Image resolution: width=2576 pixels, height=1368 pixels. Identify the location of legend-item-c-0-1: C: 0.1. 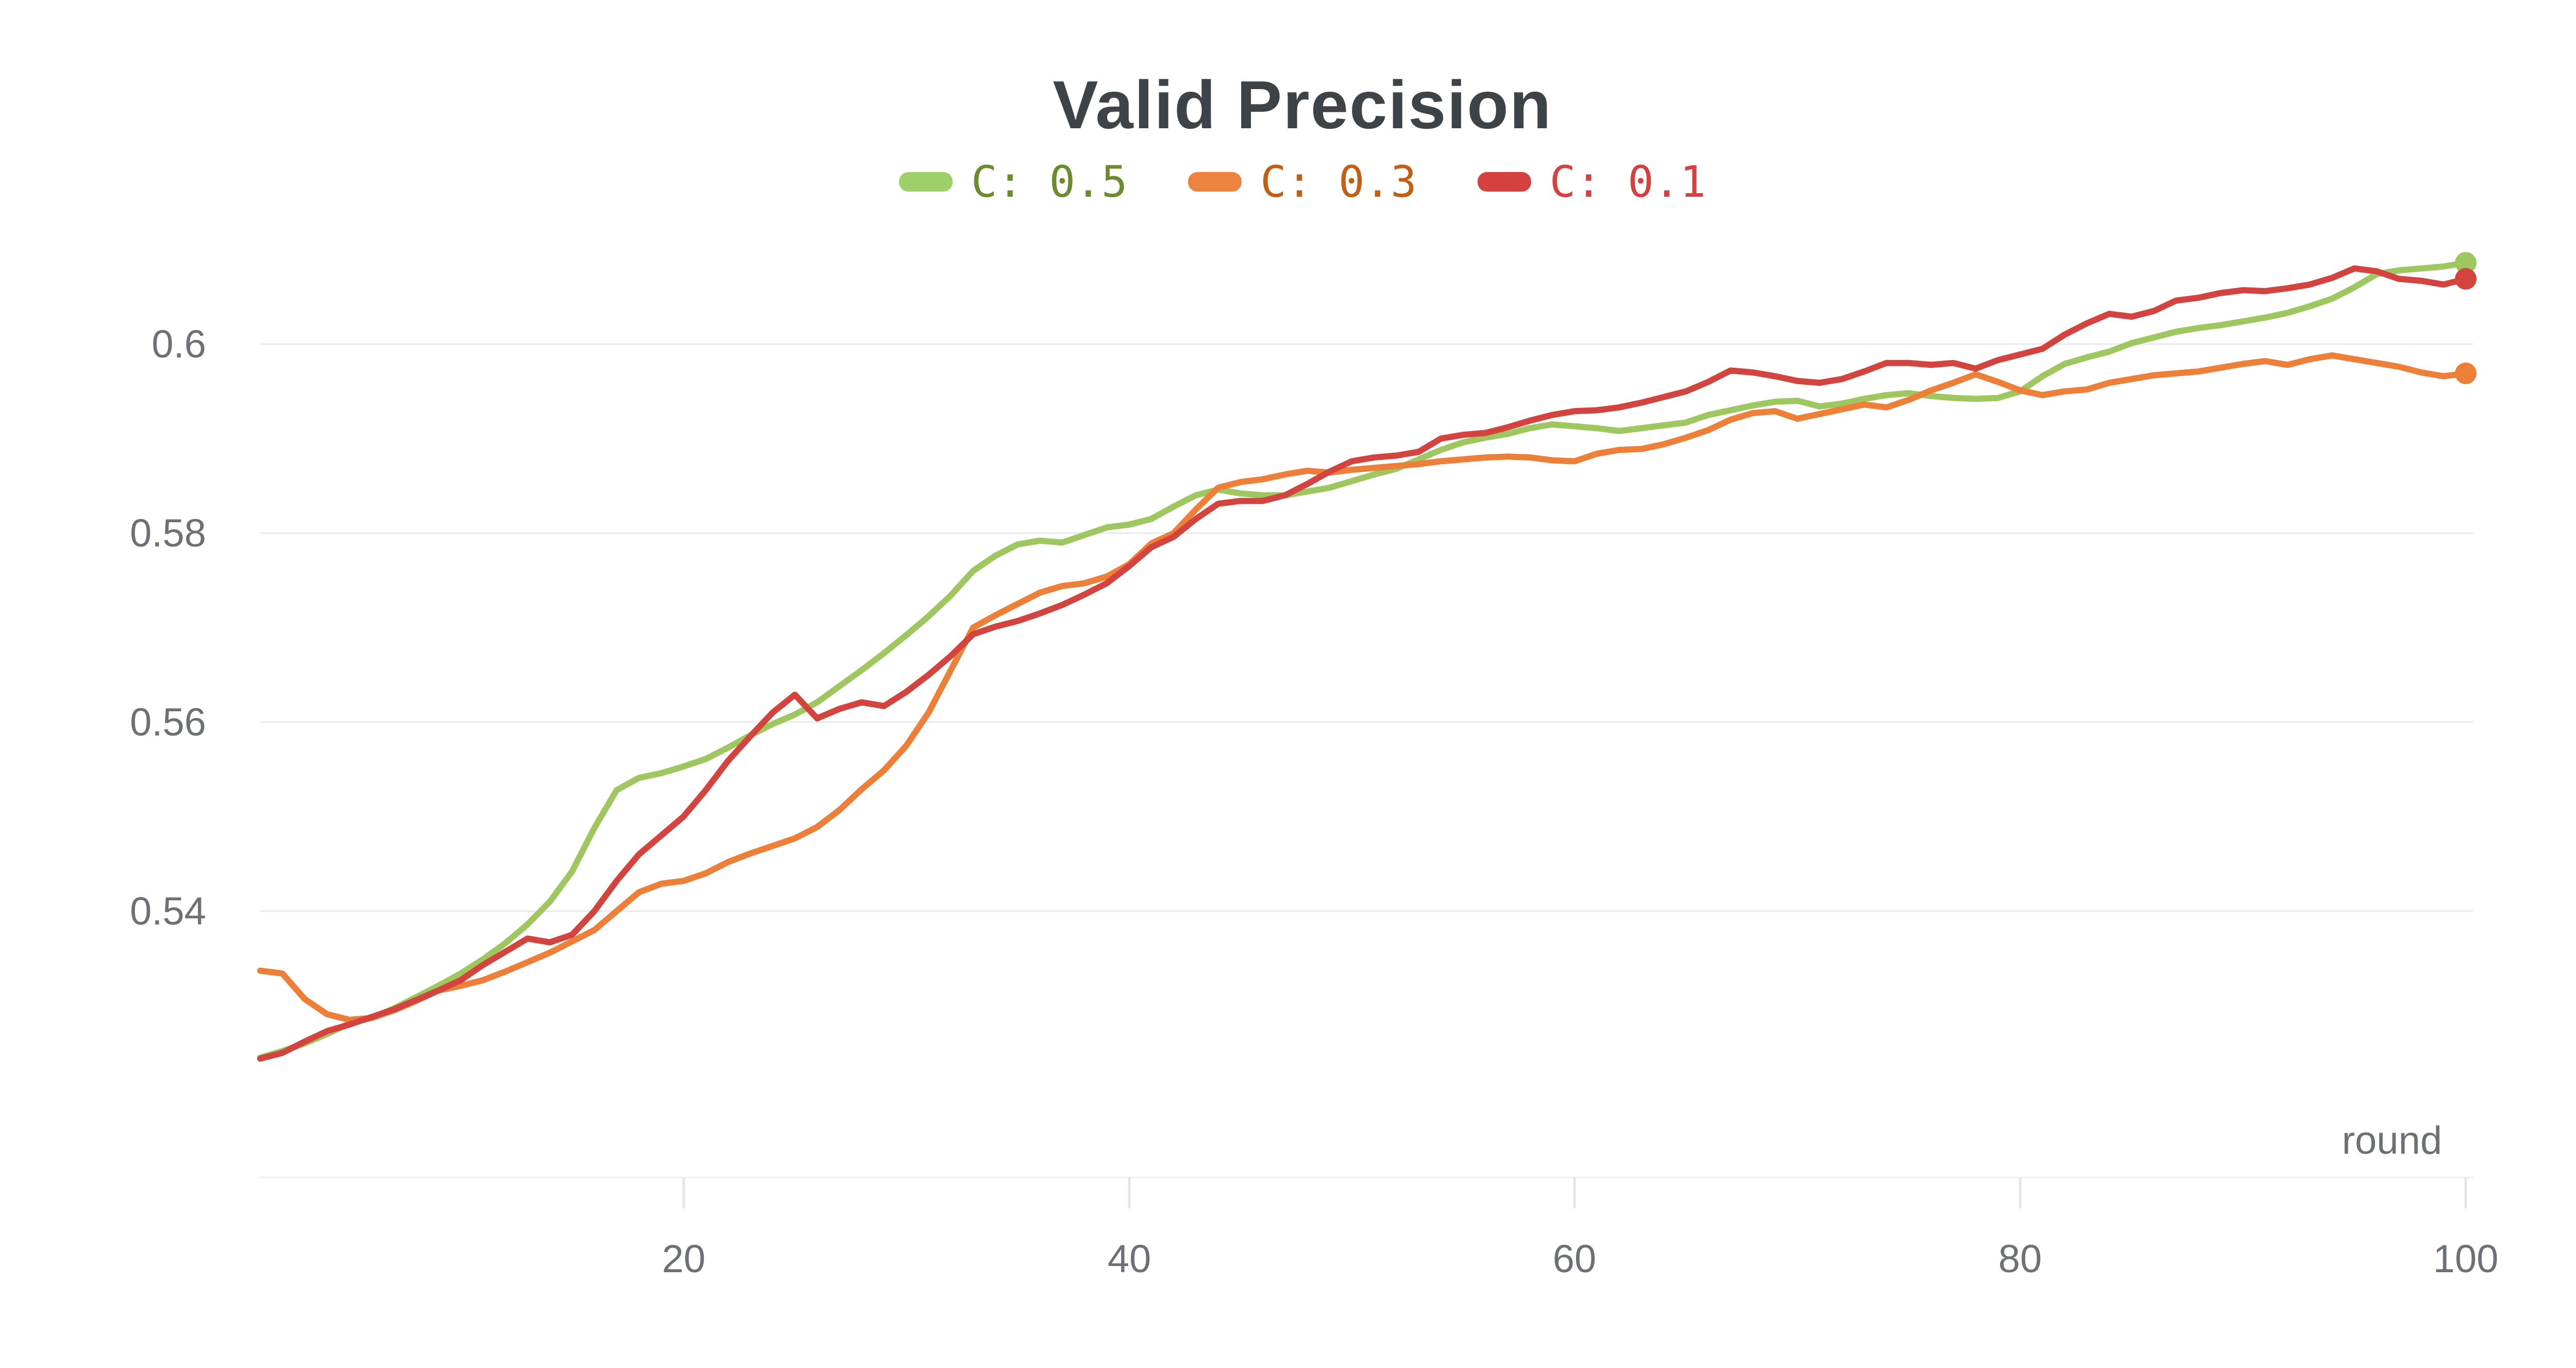
(1591, 182).